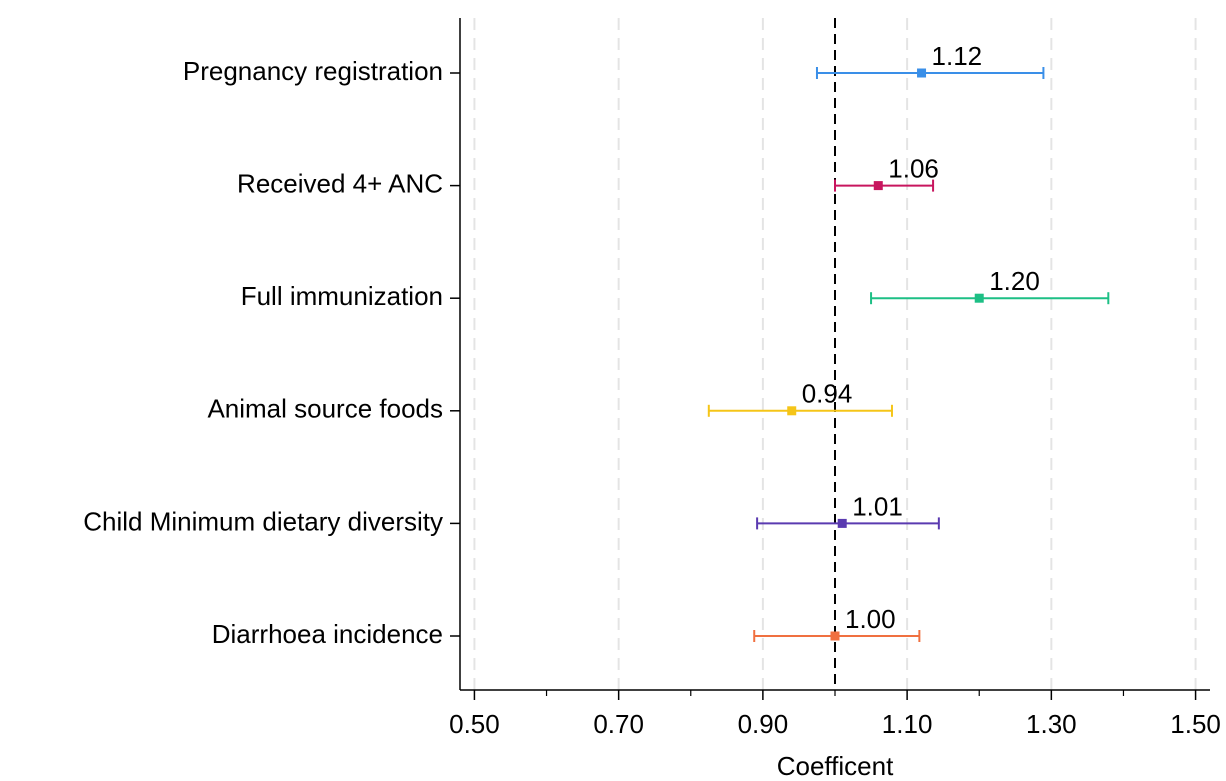 This screenshot has height=781, width=1226. I want to click on y-tick-label: Received 4+ ANC, so click(340, 183).